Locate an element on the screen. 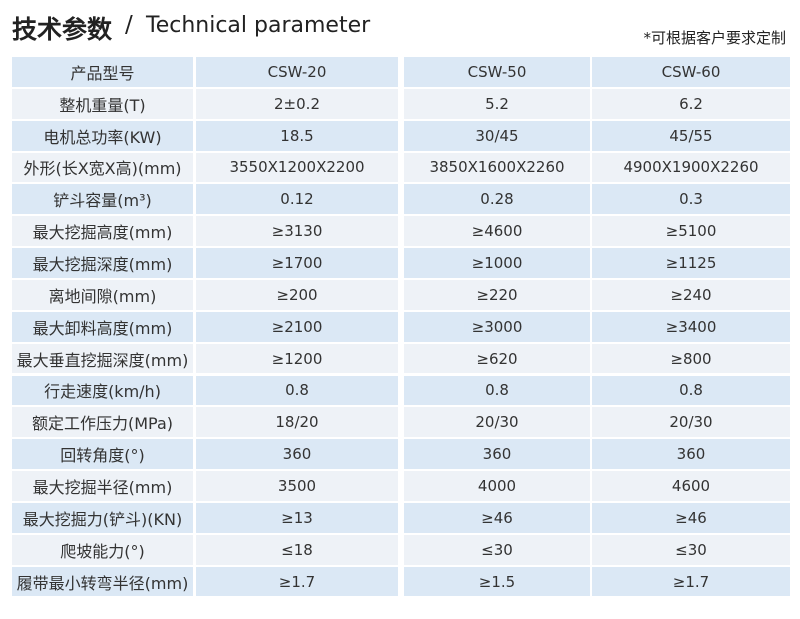 This screenshot has width=800, height=619. value-cell: ≥1700 is located at coordinates (297, 263).